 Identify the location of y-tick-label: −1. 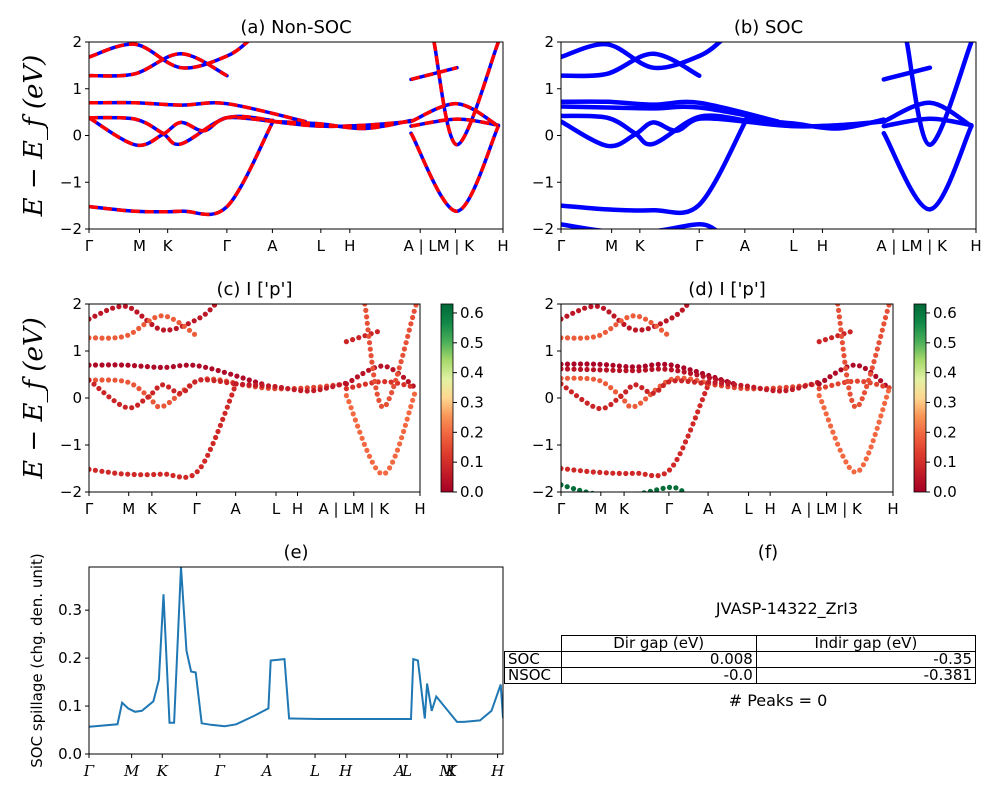
(543, 182).